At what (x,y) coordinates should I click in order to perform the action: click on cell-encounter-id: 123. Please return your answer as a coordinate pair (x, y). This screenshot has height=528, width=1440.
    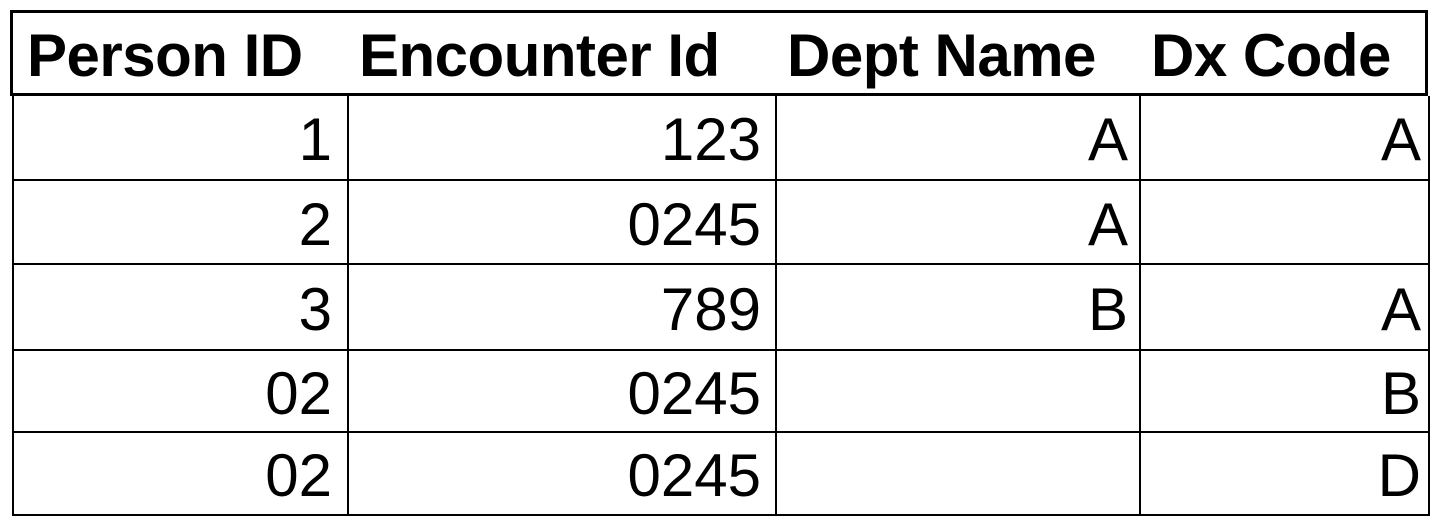
    Looking at the image, I should click on (710, 139).